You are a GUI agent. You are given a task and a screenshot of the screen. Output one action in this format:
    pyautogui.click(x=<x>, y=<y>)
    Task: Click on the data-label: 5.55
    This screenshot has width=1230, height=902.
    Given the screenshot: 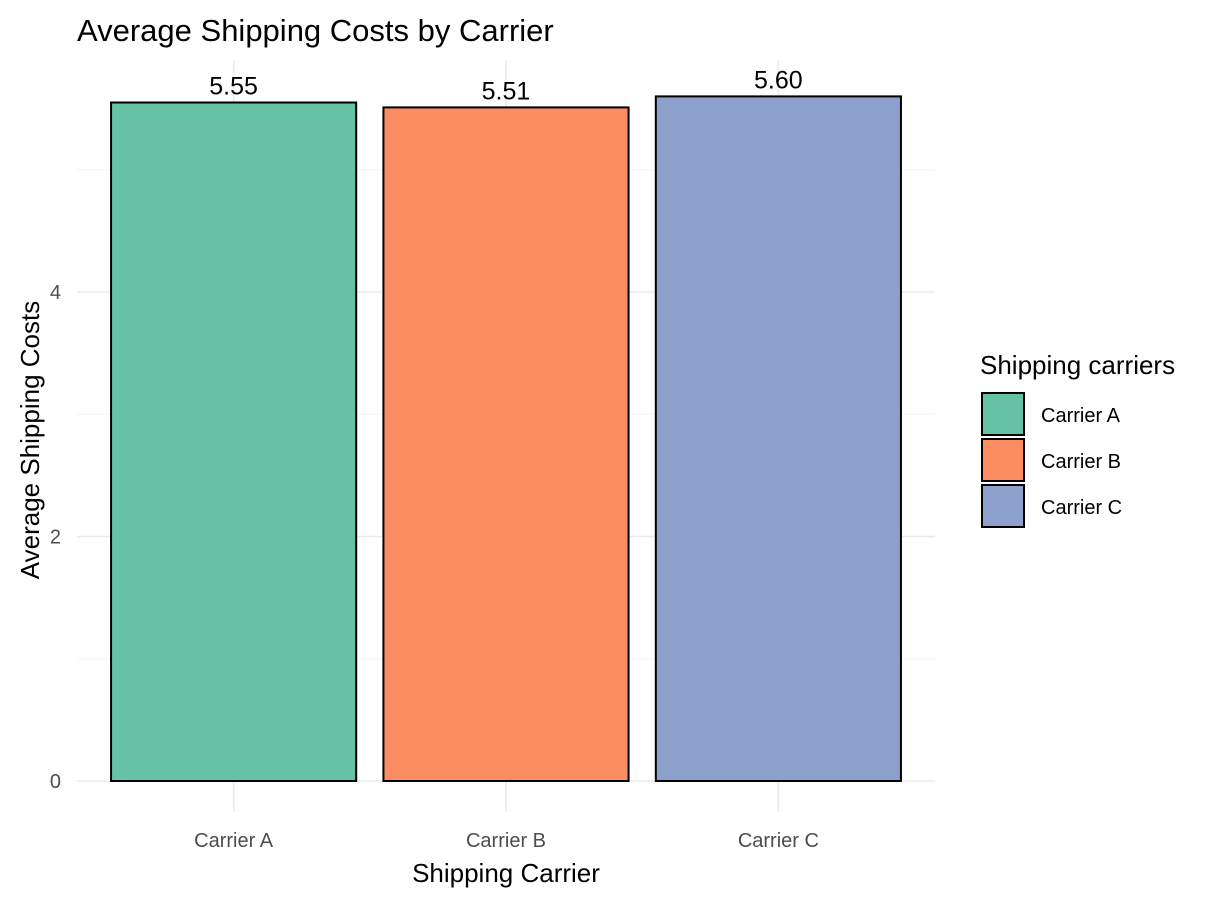 What is the action you would take?
    pyautogui.click(x=233, y=87)
    